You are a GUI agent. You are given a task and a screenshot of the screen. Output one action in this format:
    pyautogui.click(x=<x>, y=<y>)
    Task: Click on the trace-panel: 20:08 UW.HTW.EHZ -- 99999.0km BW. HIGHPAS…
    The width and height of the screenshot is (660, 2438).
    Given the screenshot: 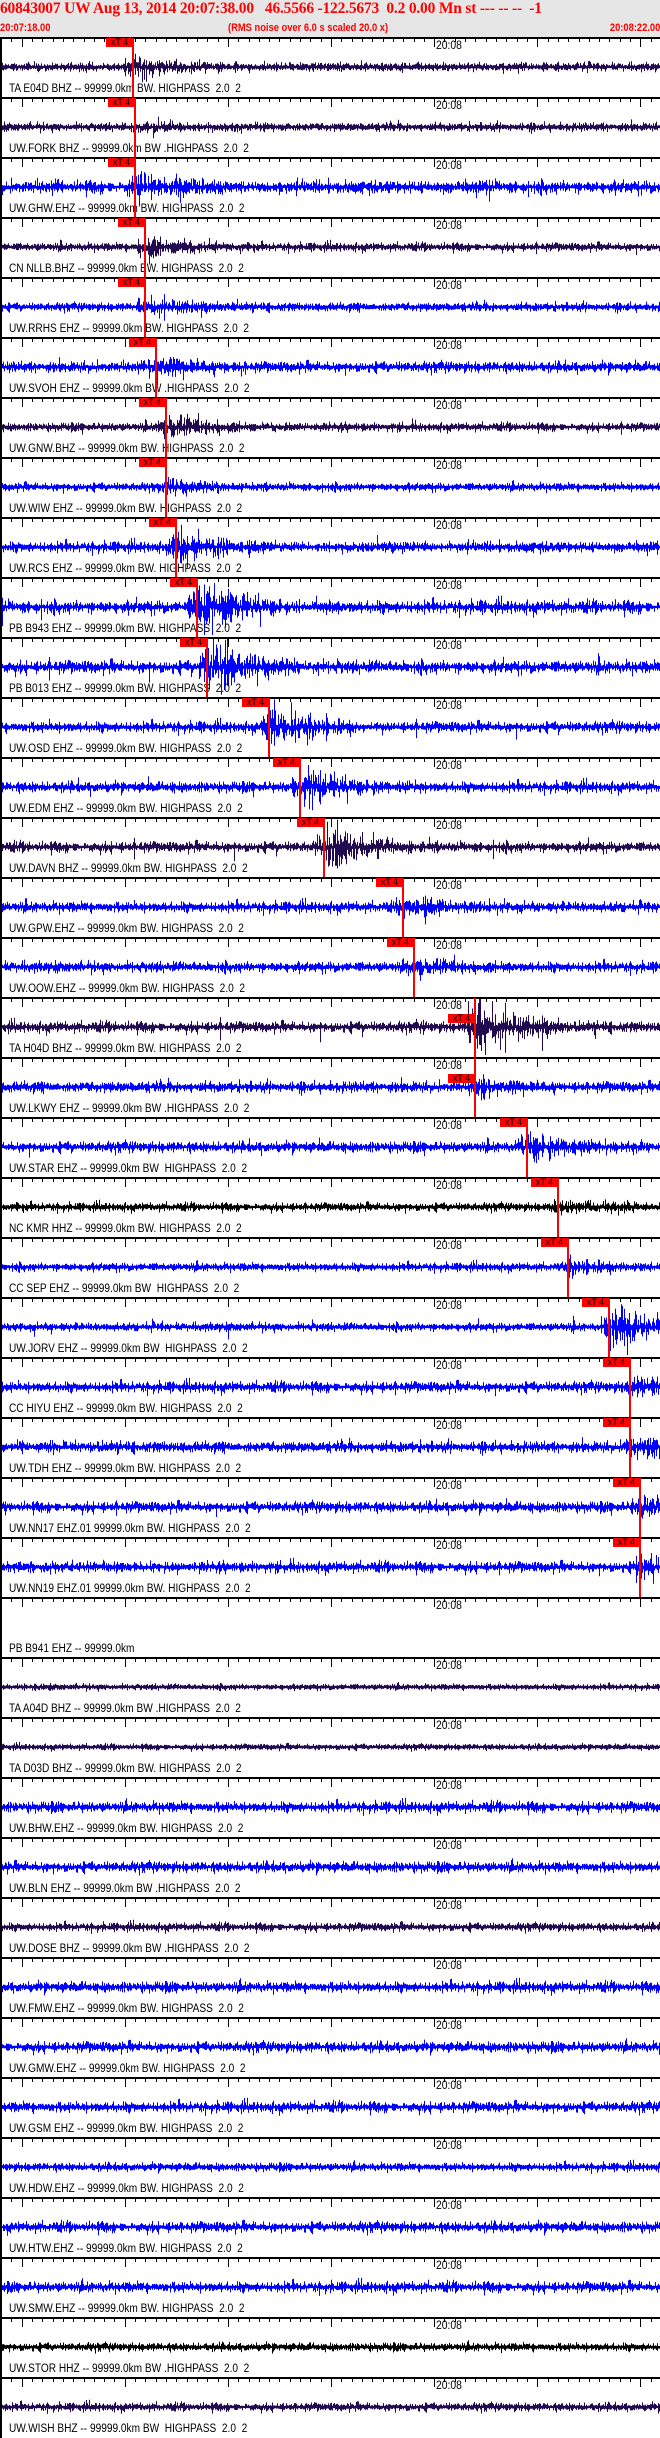 What is the action you would take?
    pyautogui.click(x=330, y=2227)
    